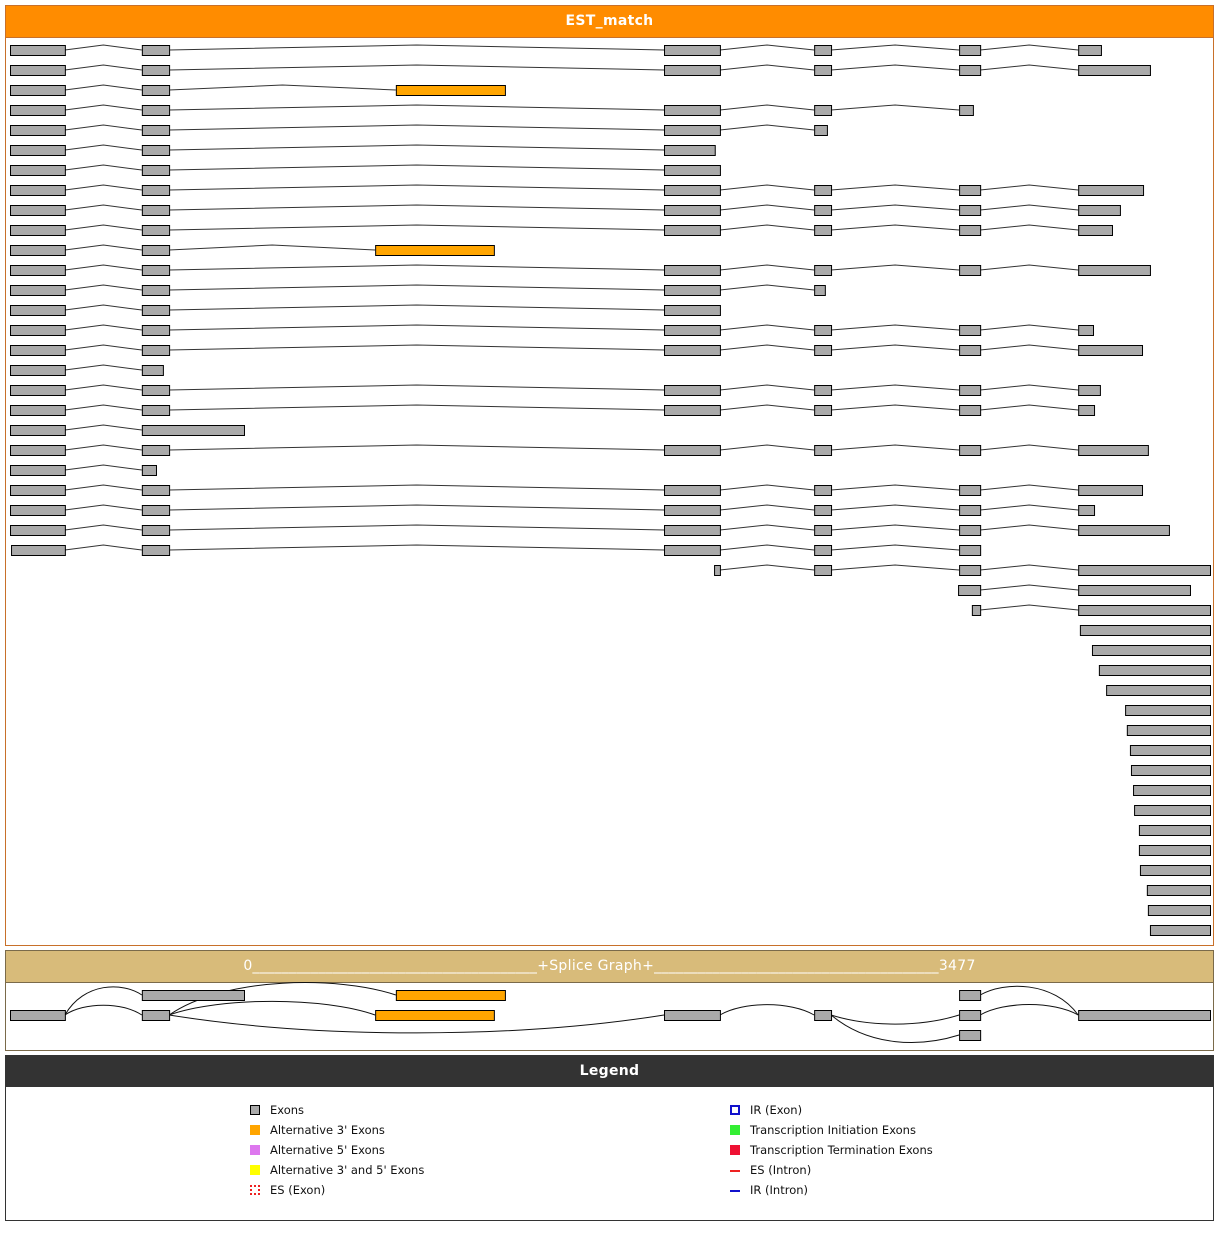  Describe the element at coordinates (347, 1170) in the screenshot. I see `legend-label: Alternative 3' and 5' Exons` at that location.